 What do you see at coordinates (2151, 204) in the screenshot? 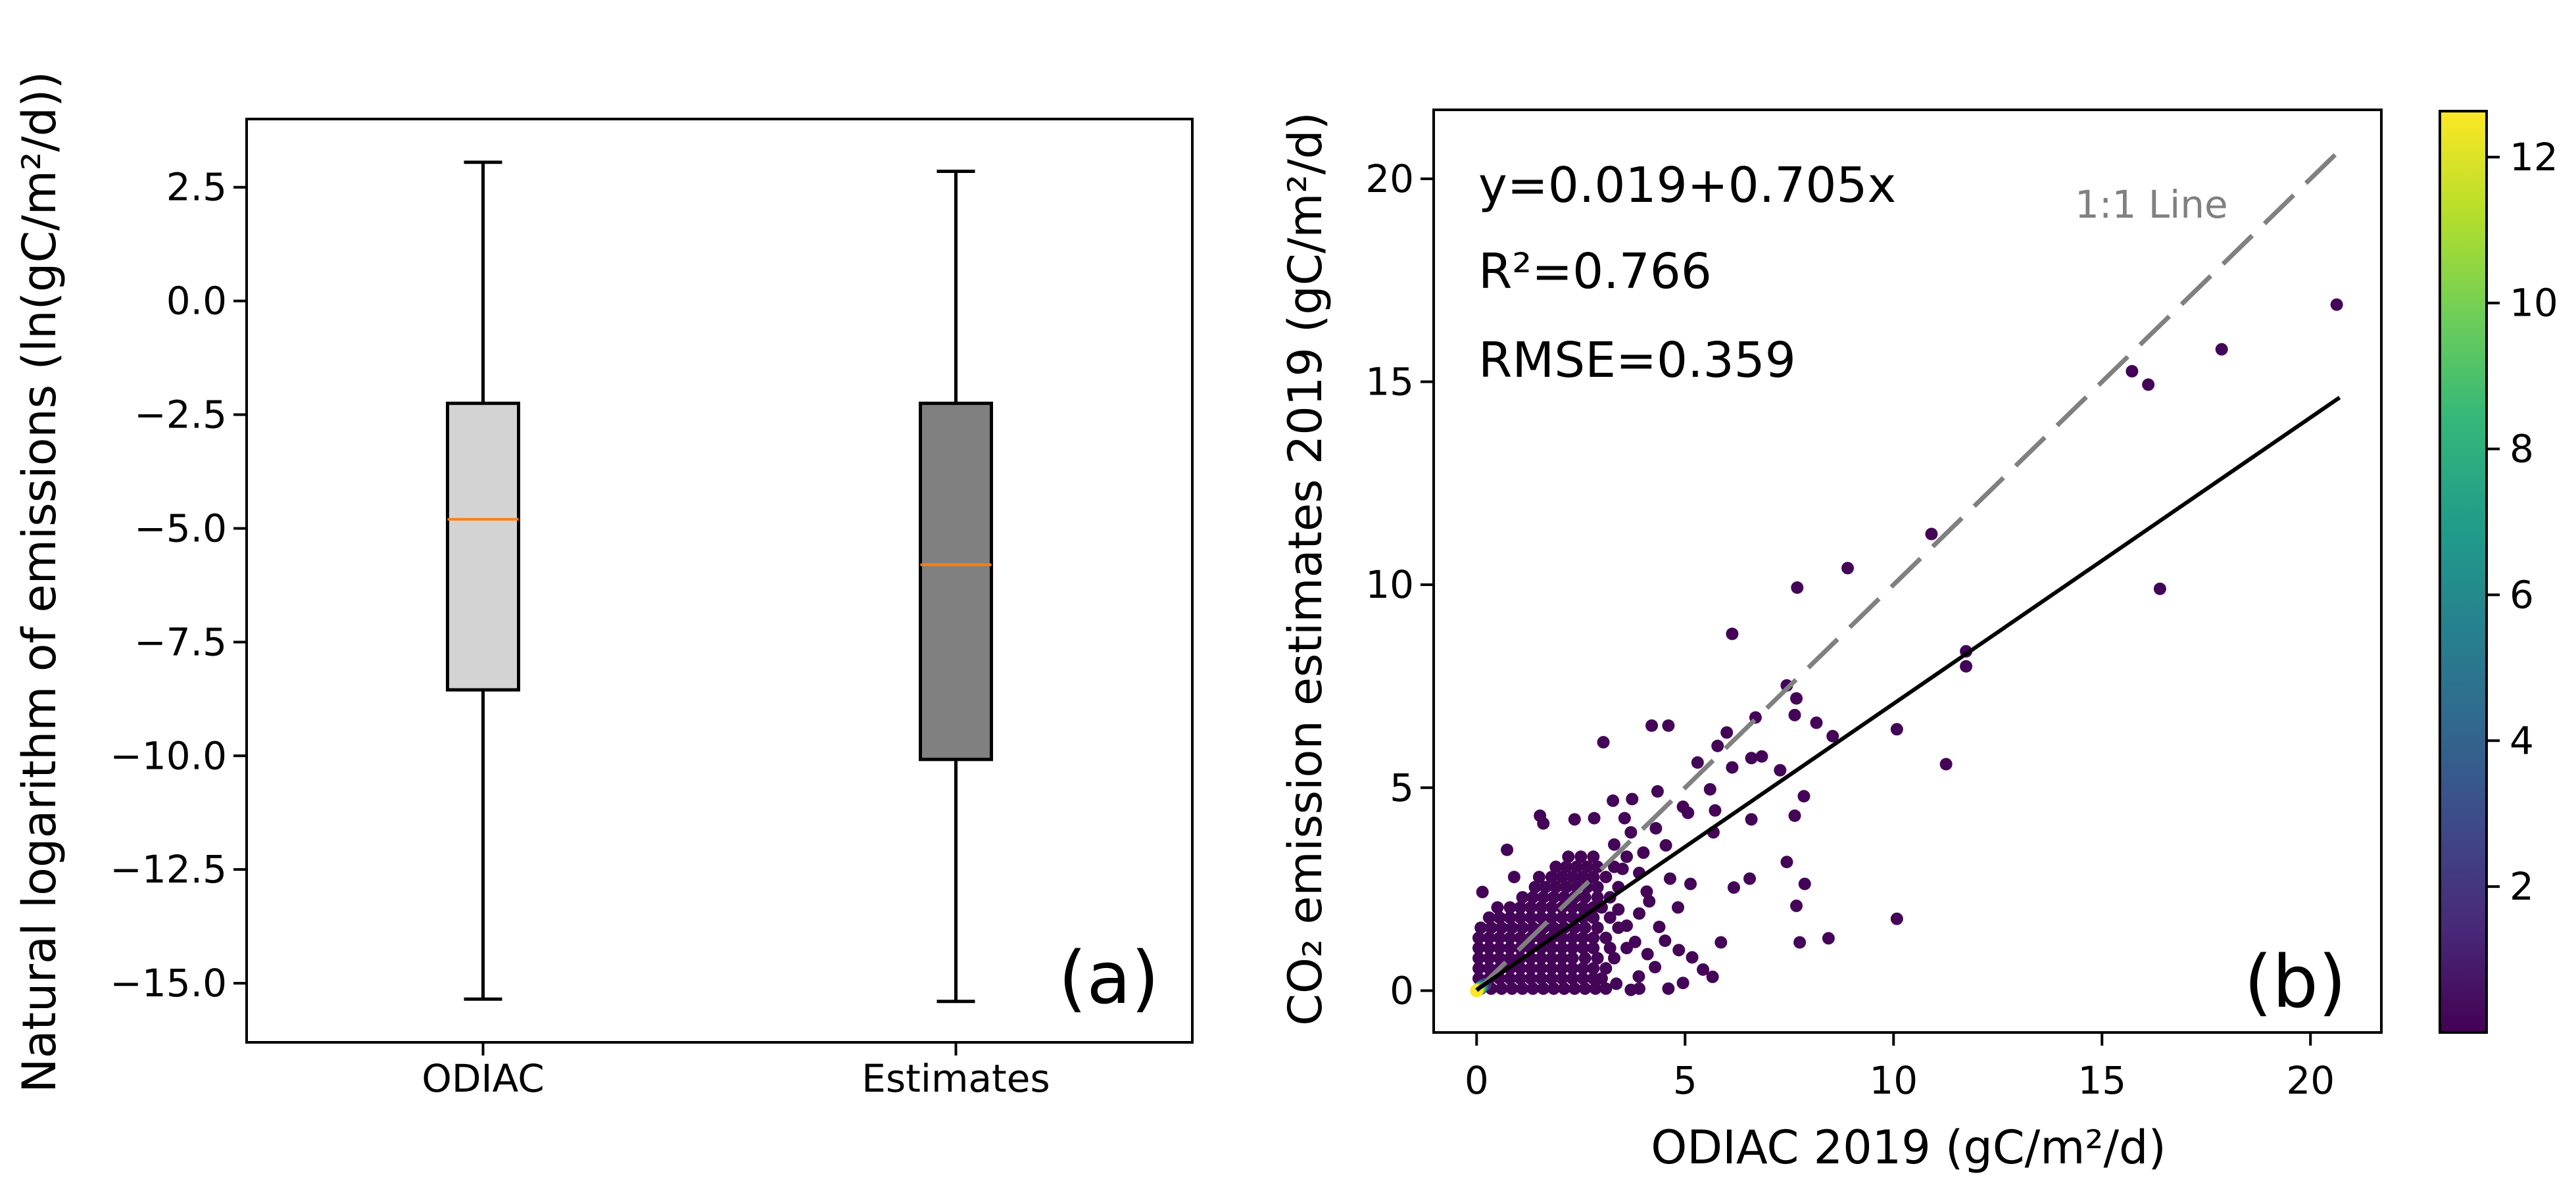
I see `one-to-one-label: 1:1 Line` at bounding box center [2151, 204].